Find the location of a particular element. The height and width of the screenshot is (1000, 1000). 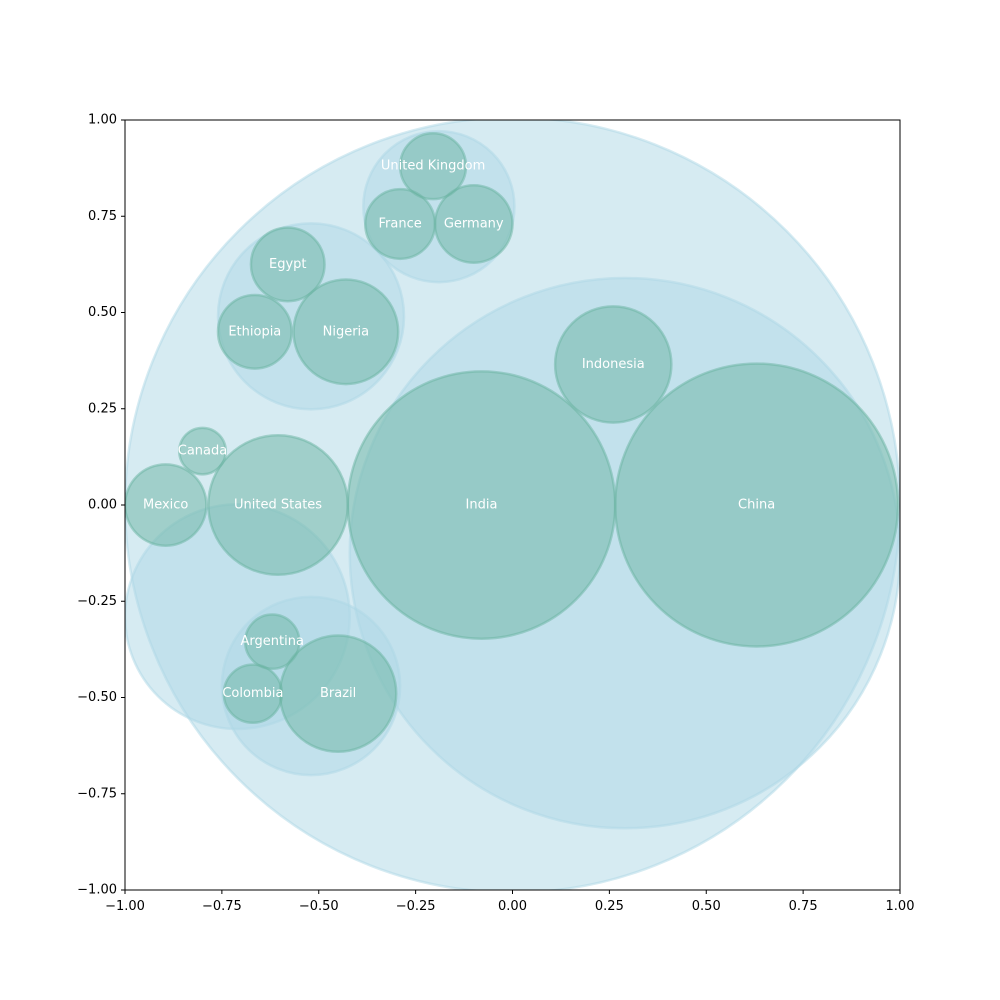

bubble-ethiopia is located at coordinates (254, 331).